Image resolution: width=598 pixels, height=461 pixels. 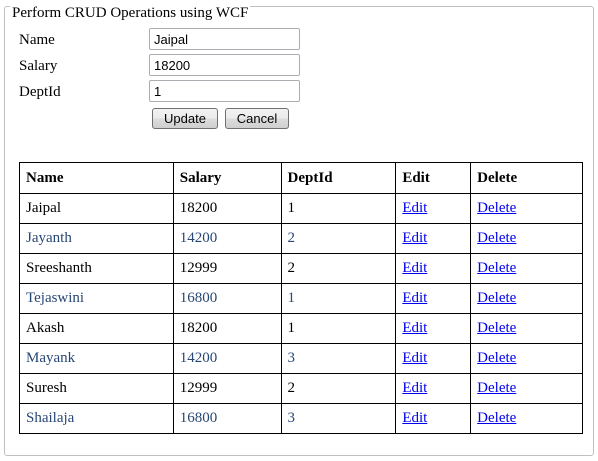 I want to click on table-row: Shailaja 16800 3 Edit Delete, so click(x=301, y=418).